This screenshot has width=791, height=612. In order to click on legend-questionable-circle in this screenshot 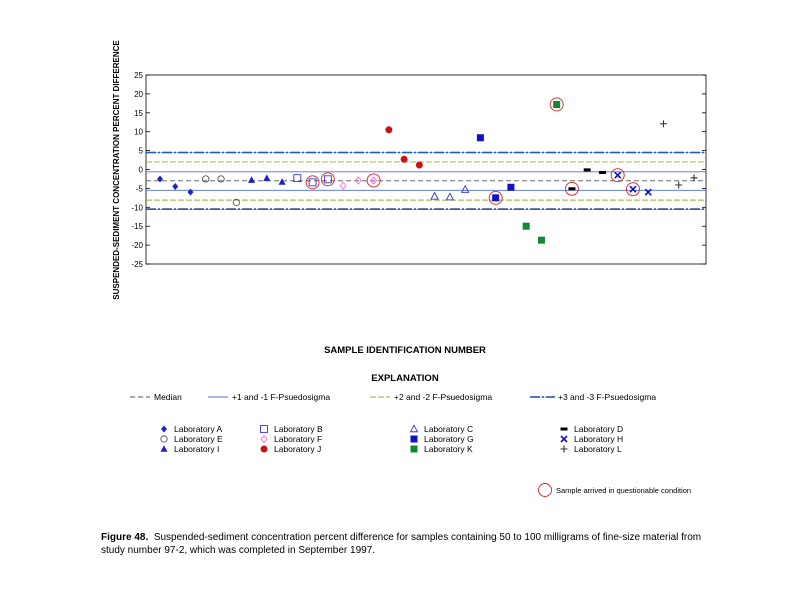, I will do `click(545, 490)`.